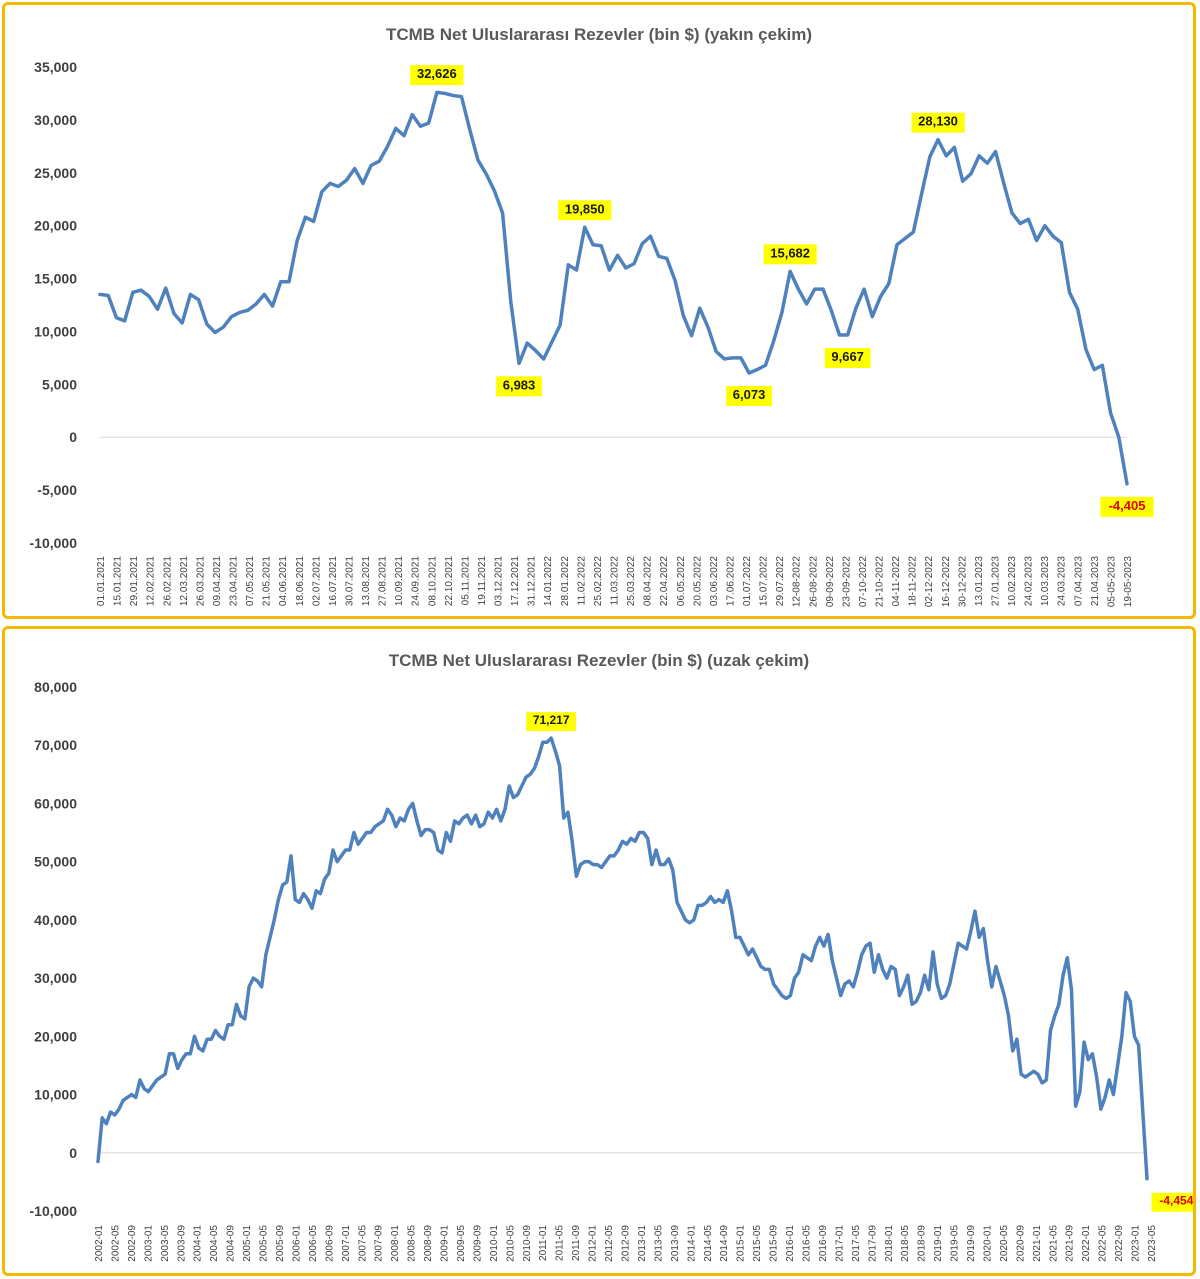 The image size is (1200, 1279). What do you see at coordinates (1086, 1243) in the screenshot?
I see `x-tick-label: 2022-01` at bounding box center [1086, 1243].